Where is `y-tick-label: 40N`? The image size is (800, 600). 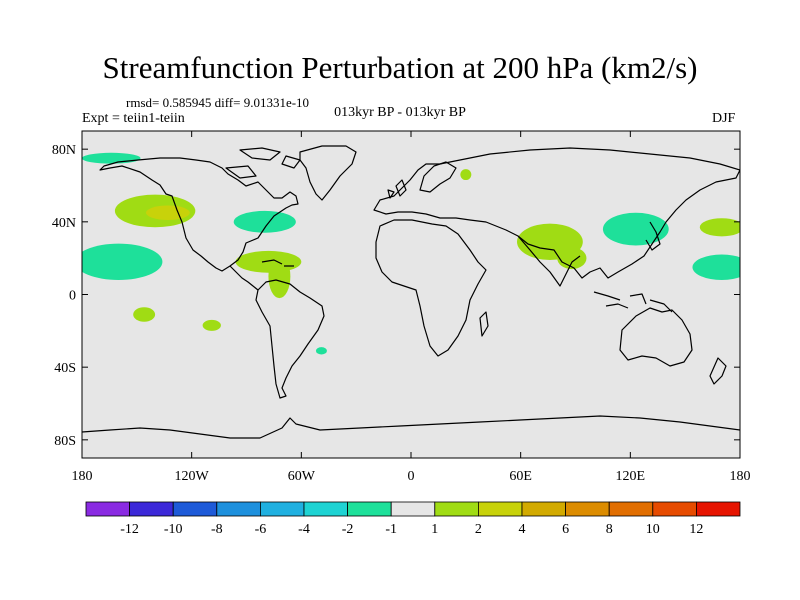 y-tick-label: 40N is located at coordinates (64, 223).